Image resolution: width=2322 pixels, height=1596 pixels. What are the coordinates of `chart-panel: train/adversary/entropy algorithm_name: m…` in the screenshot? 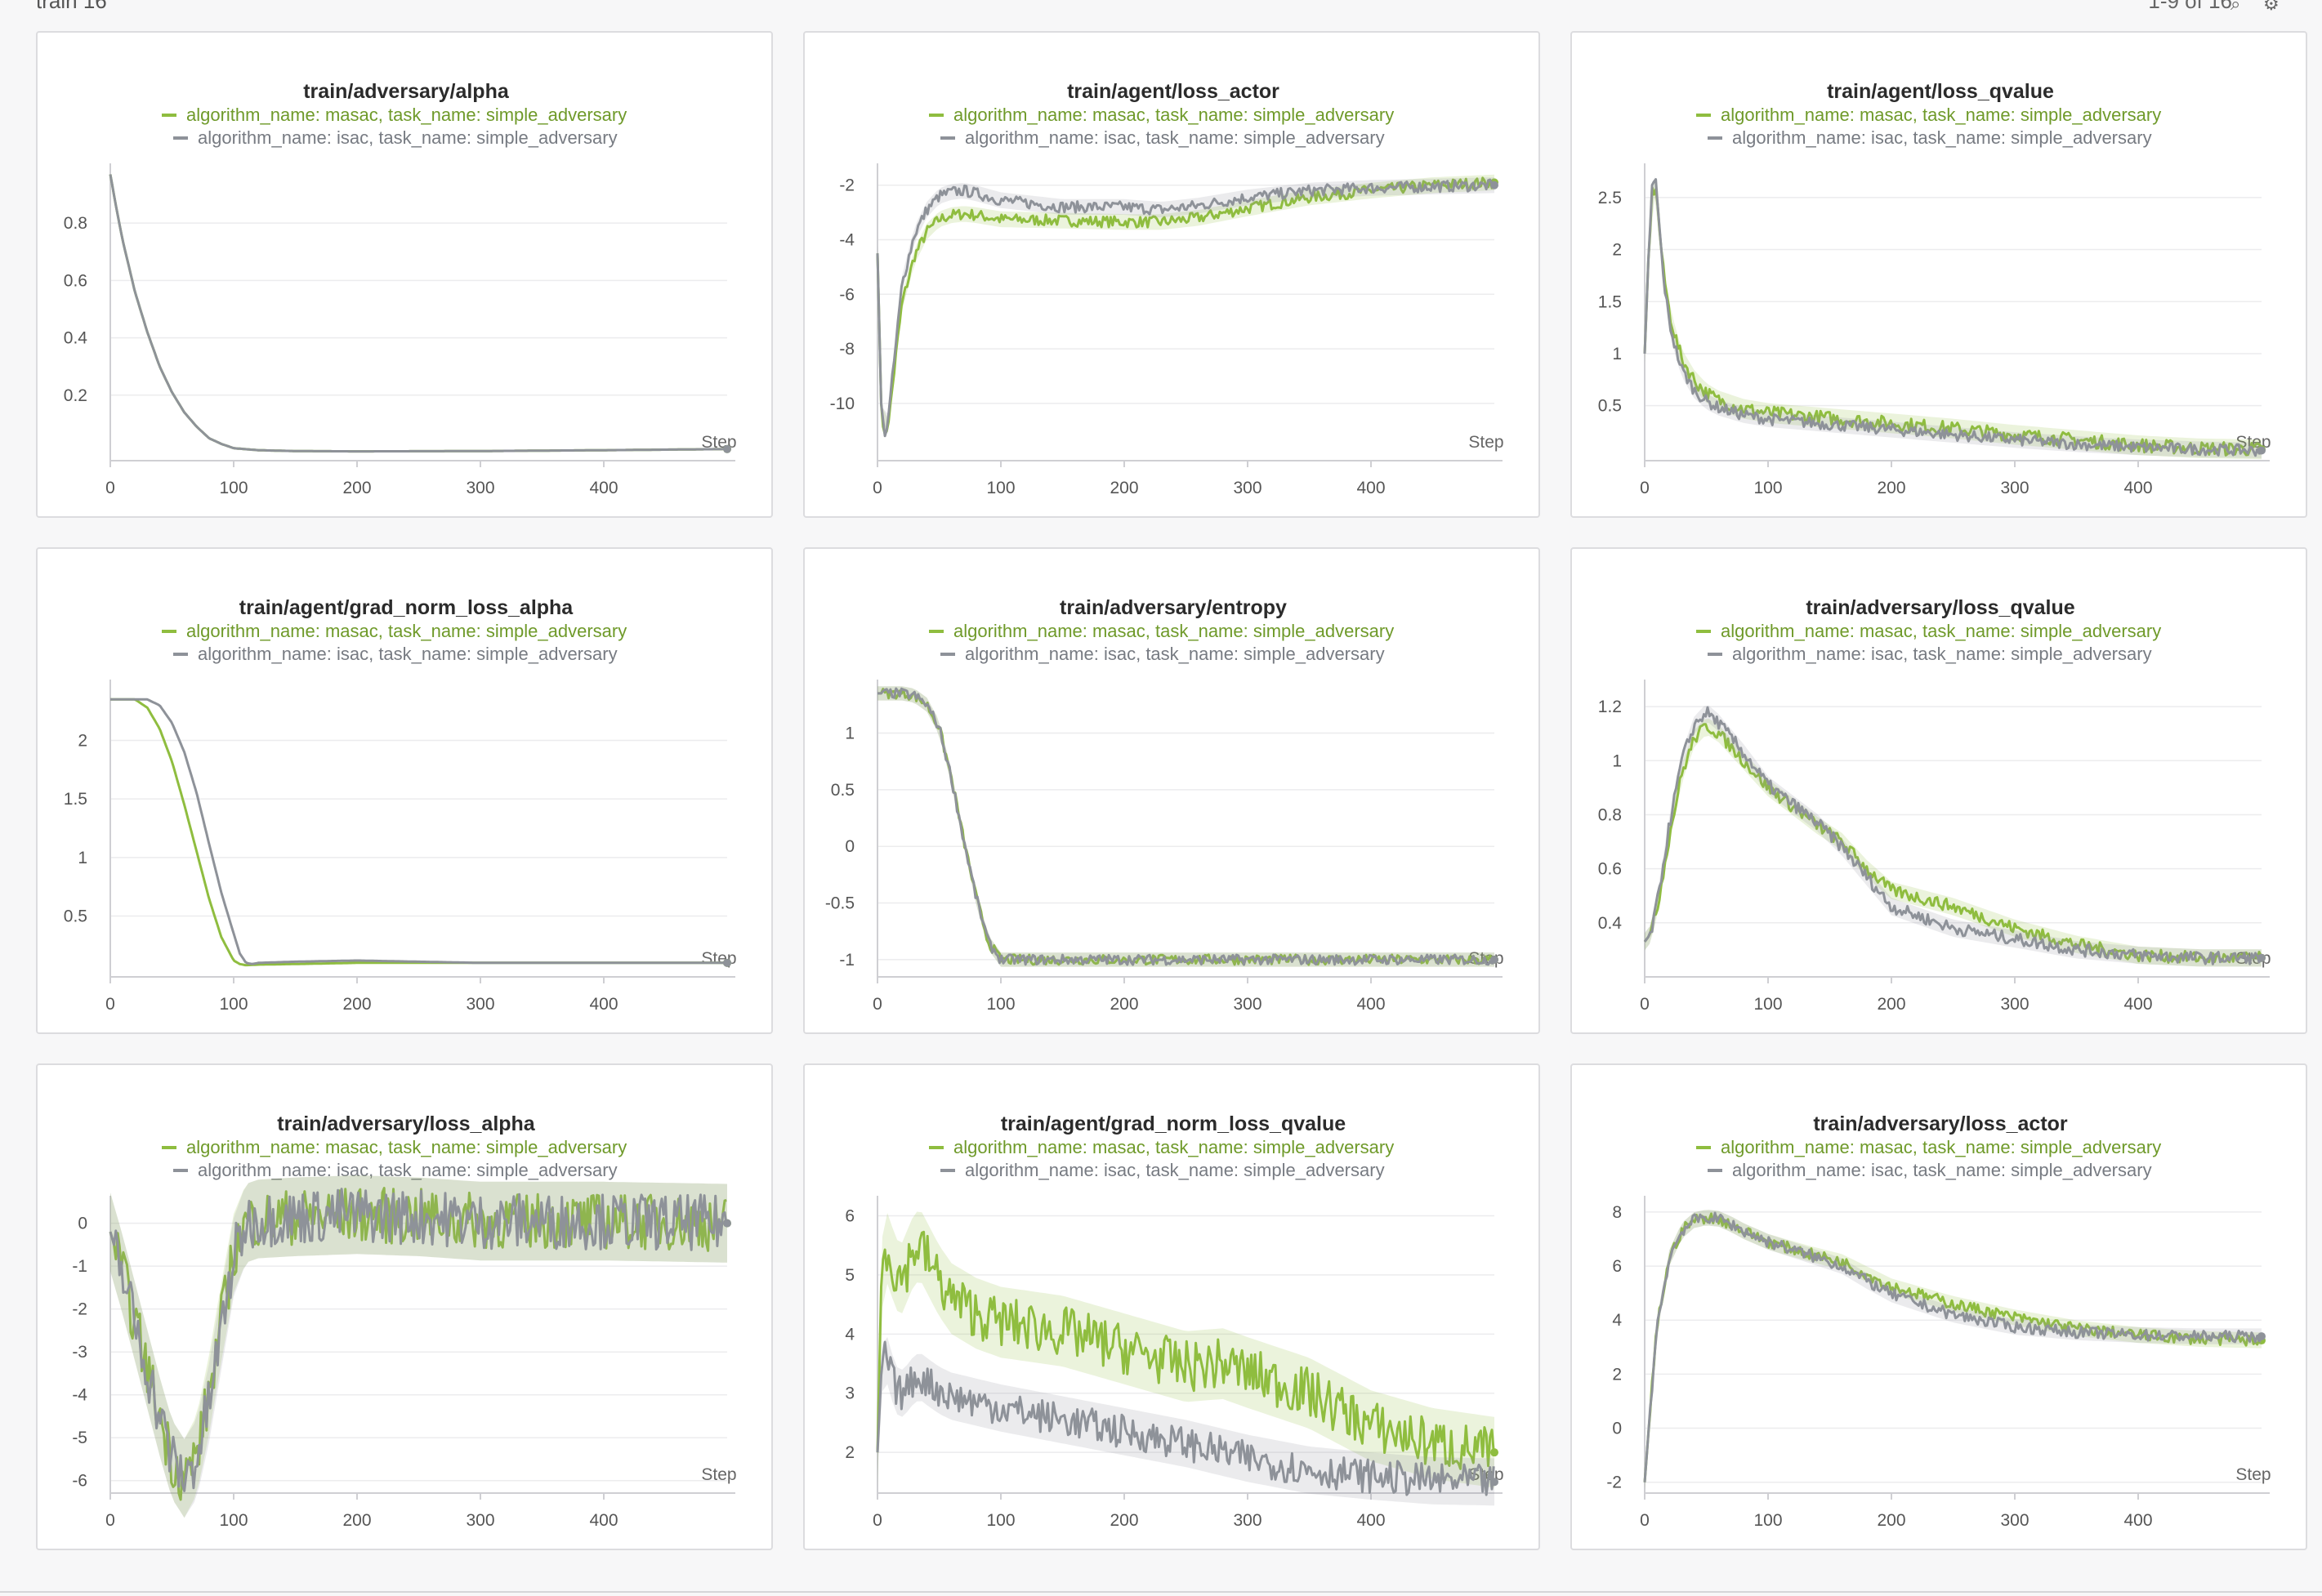 It's located at (1171, 790).